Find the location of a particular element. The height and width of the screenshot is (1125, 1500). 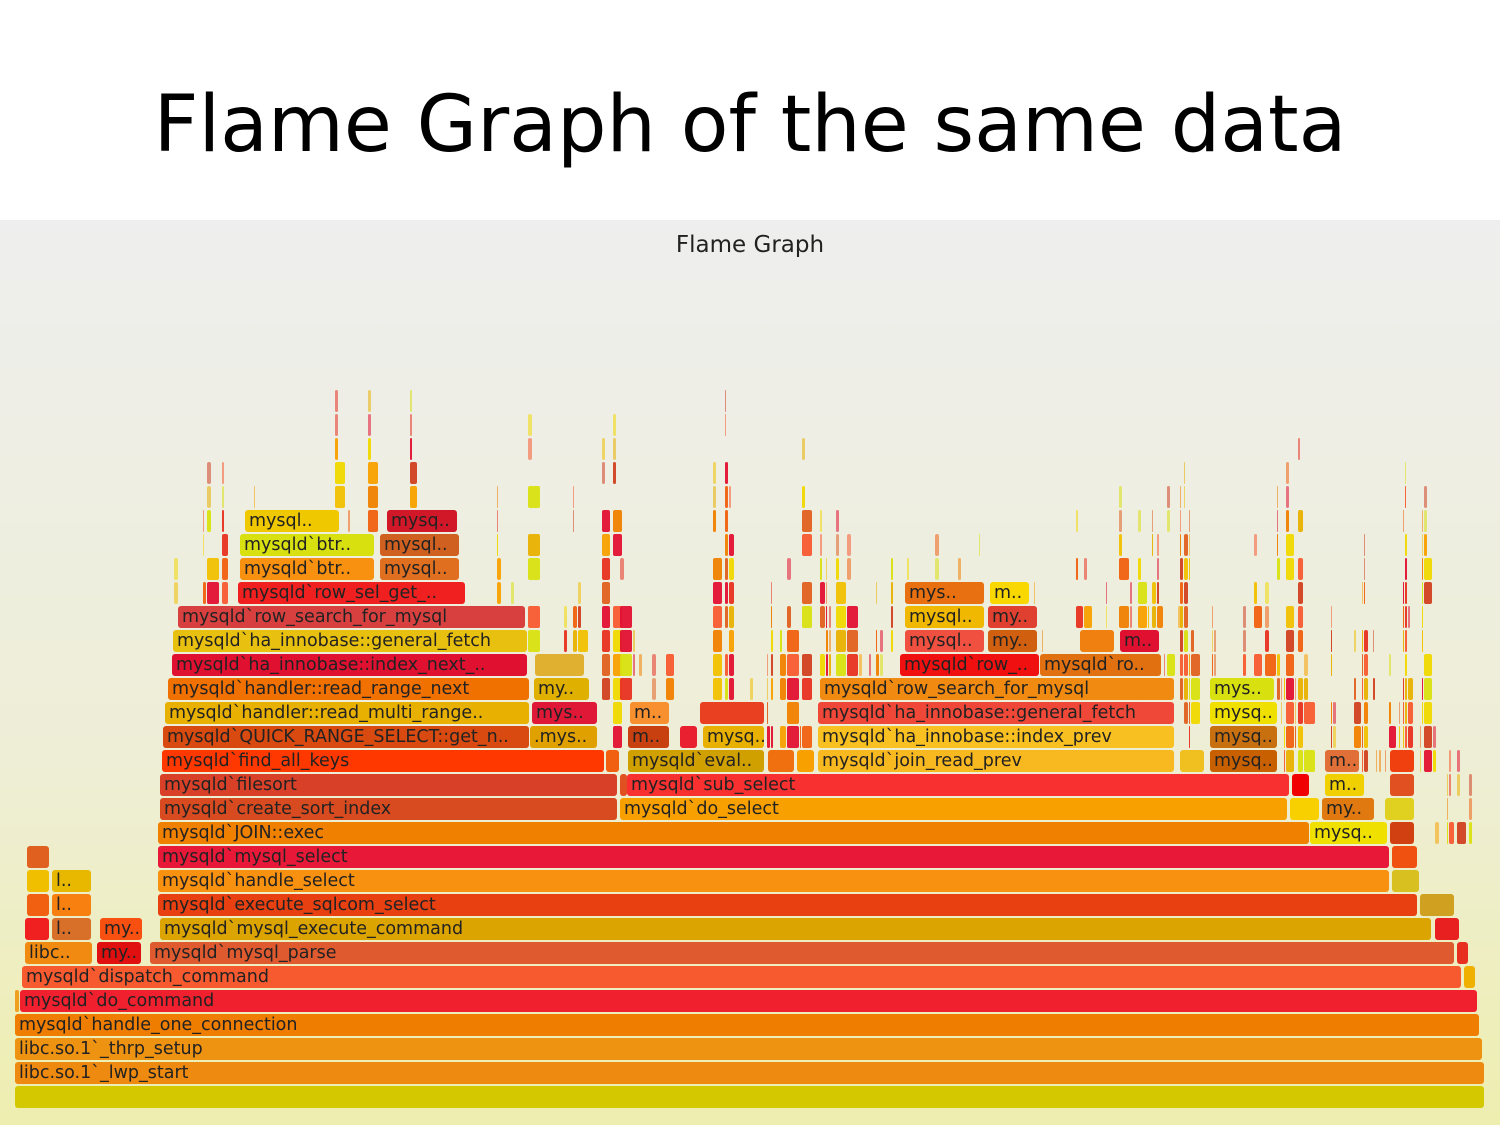

flame-frame: m.. is located at coordinates (649, 713).